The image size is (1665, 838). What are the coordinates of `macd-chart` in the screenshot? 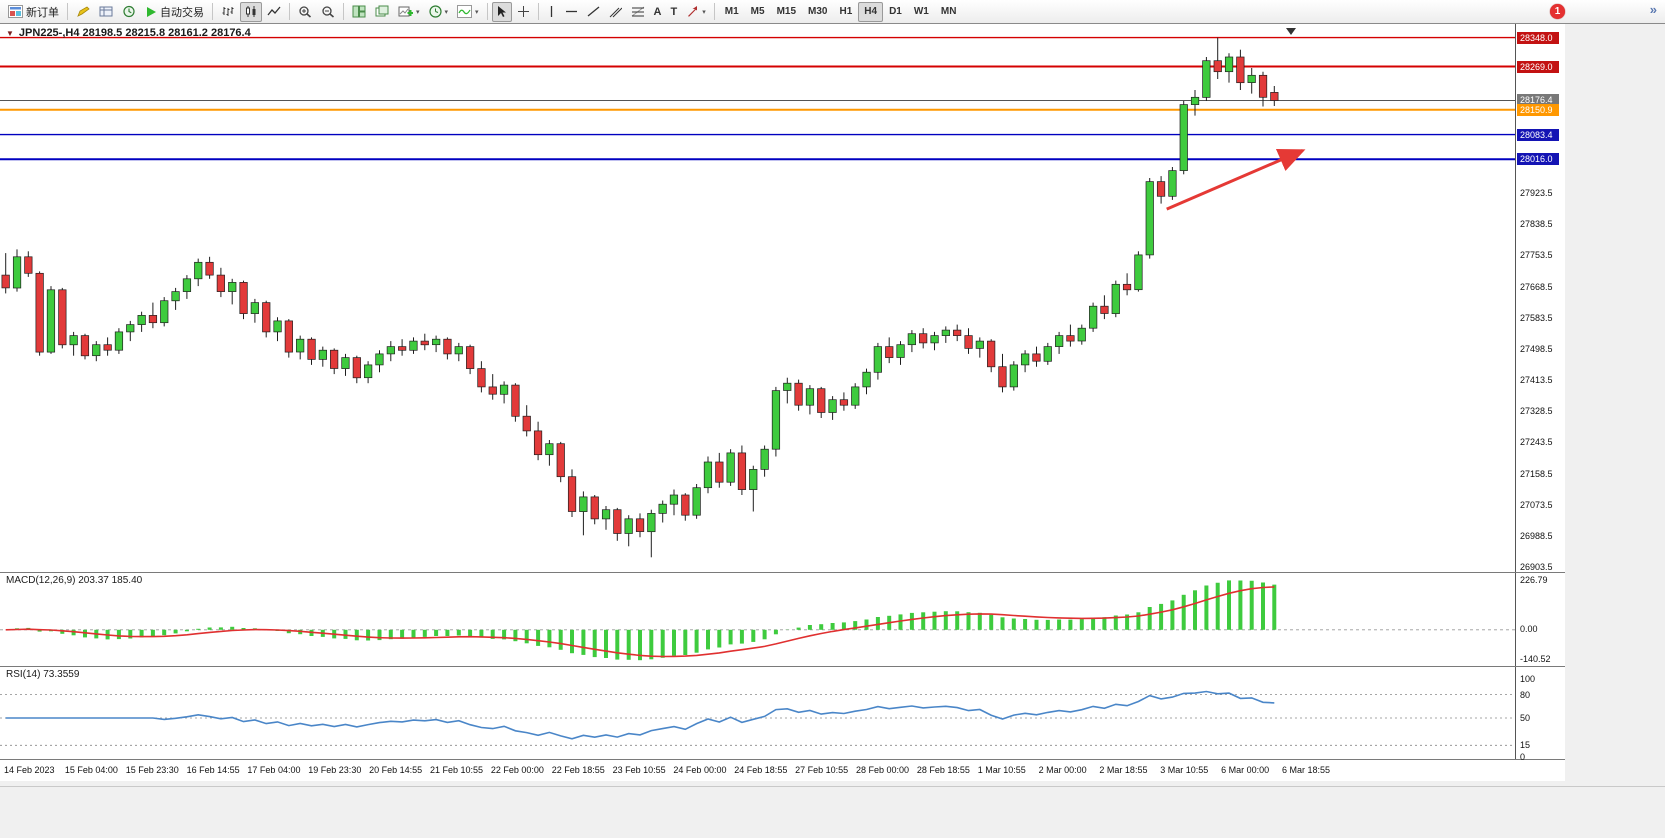 It's located at (757, 620).